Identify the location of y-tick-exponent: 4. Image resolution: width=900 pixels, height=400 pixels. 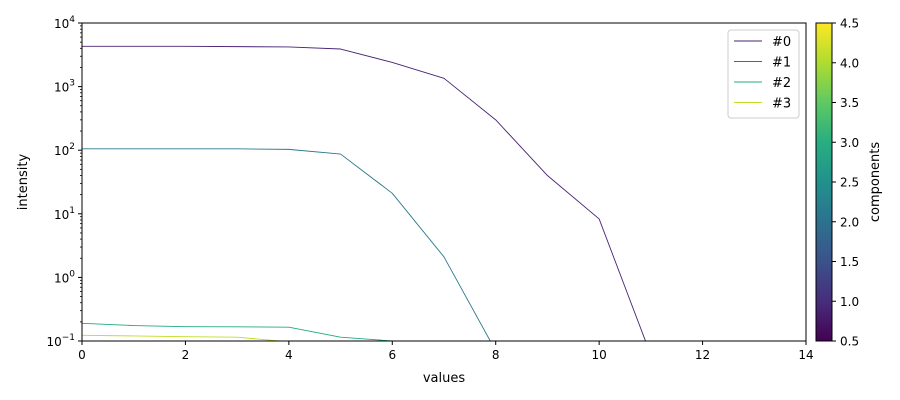
(72, 20).